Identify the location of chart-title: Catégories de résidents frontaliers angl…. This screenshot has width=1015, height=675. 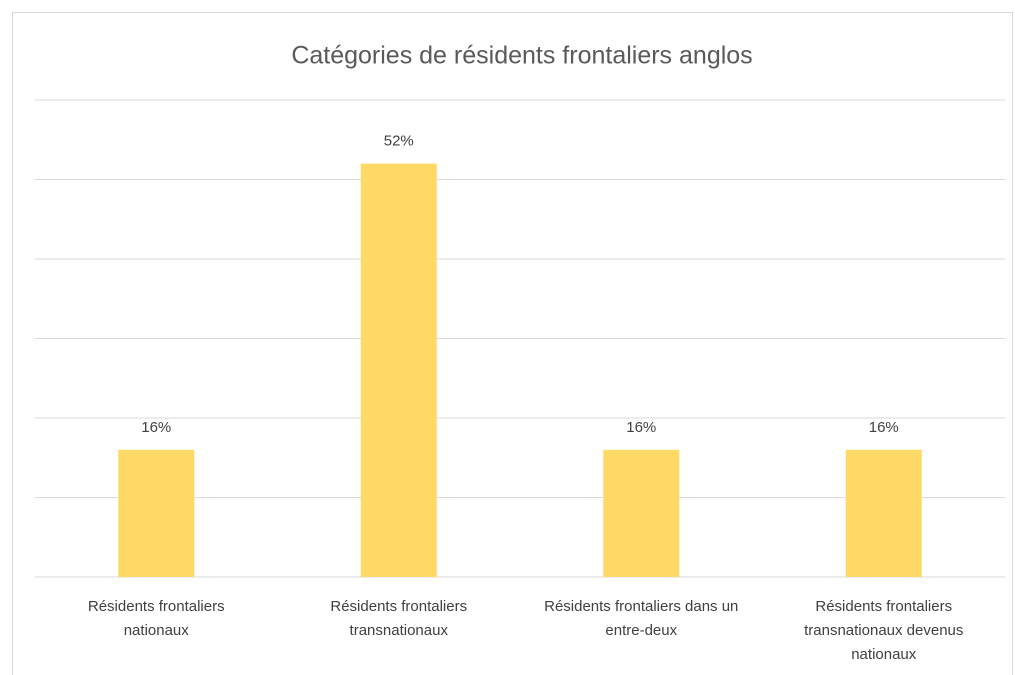
(521, 56).